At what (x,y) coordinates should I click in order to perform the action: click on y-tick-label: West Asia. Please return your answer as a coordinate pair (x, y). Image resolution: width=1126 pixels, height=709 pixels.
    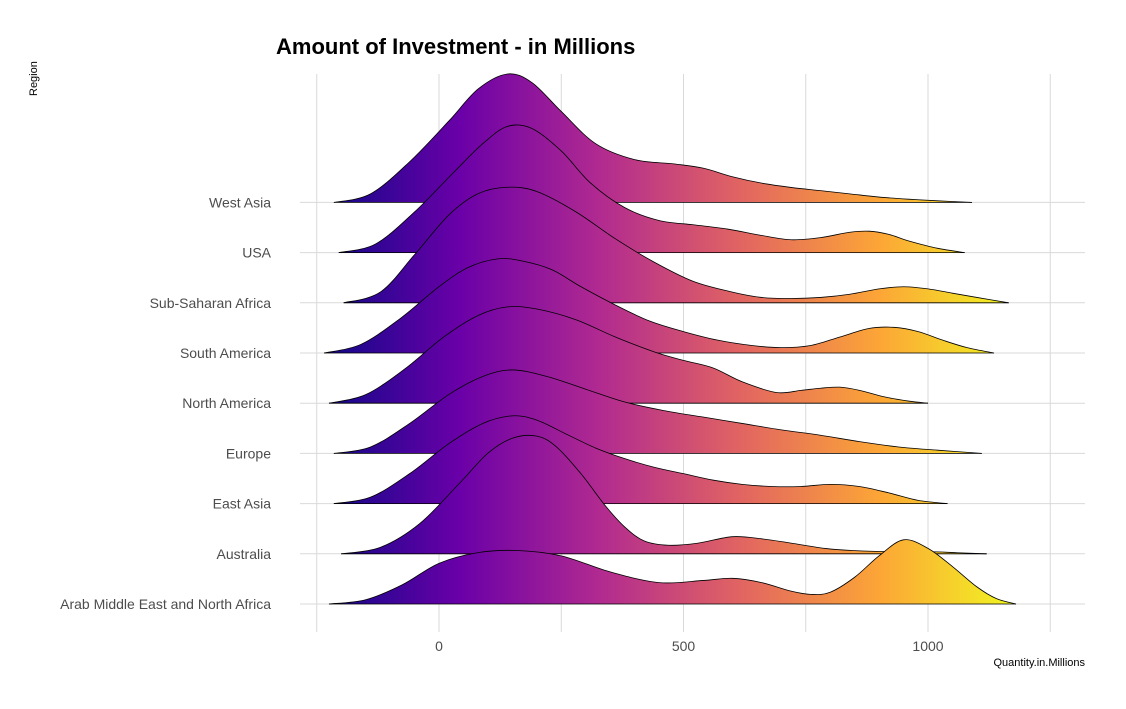
    Looking at the image, I should click on (240, 202).